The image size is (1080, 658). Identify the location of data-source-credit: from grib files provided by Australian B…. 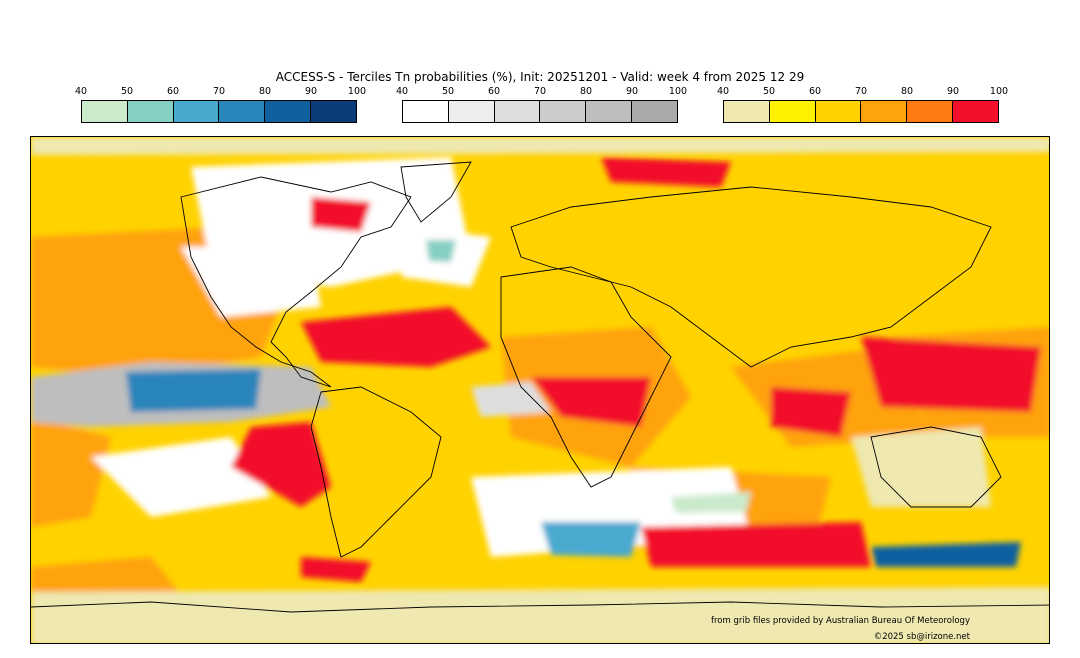
(840, 621).